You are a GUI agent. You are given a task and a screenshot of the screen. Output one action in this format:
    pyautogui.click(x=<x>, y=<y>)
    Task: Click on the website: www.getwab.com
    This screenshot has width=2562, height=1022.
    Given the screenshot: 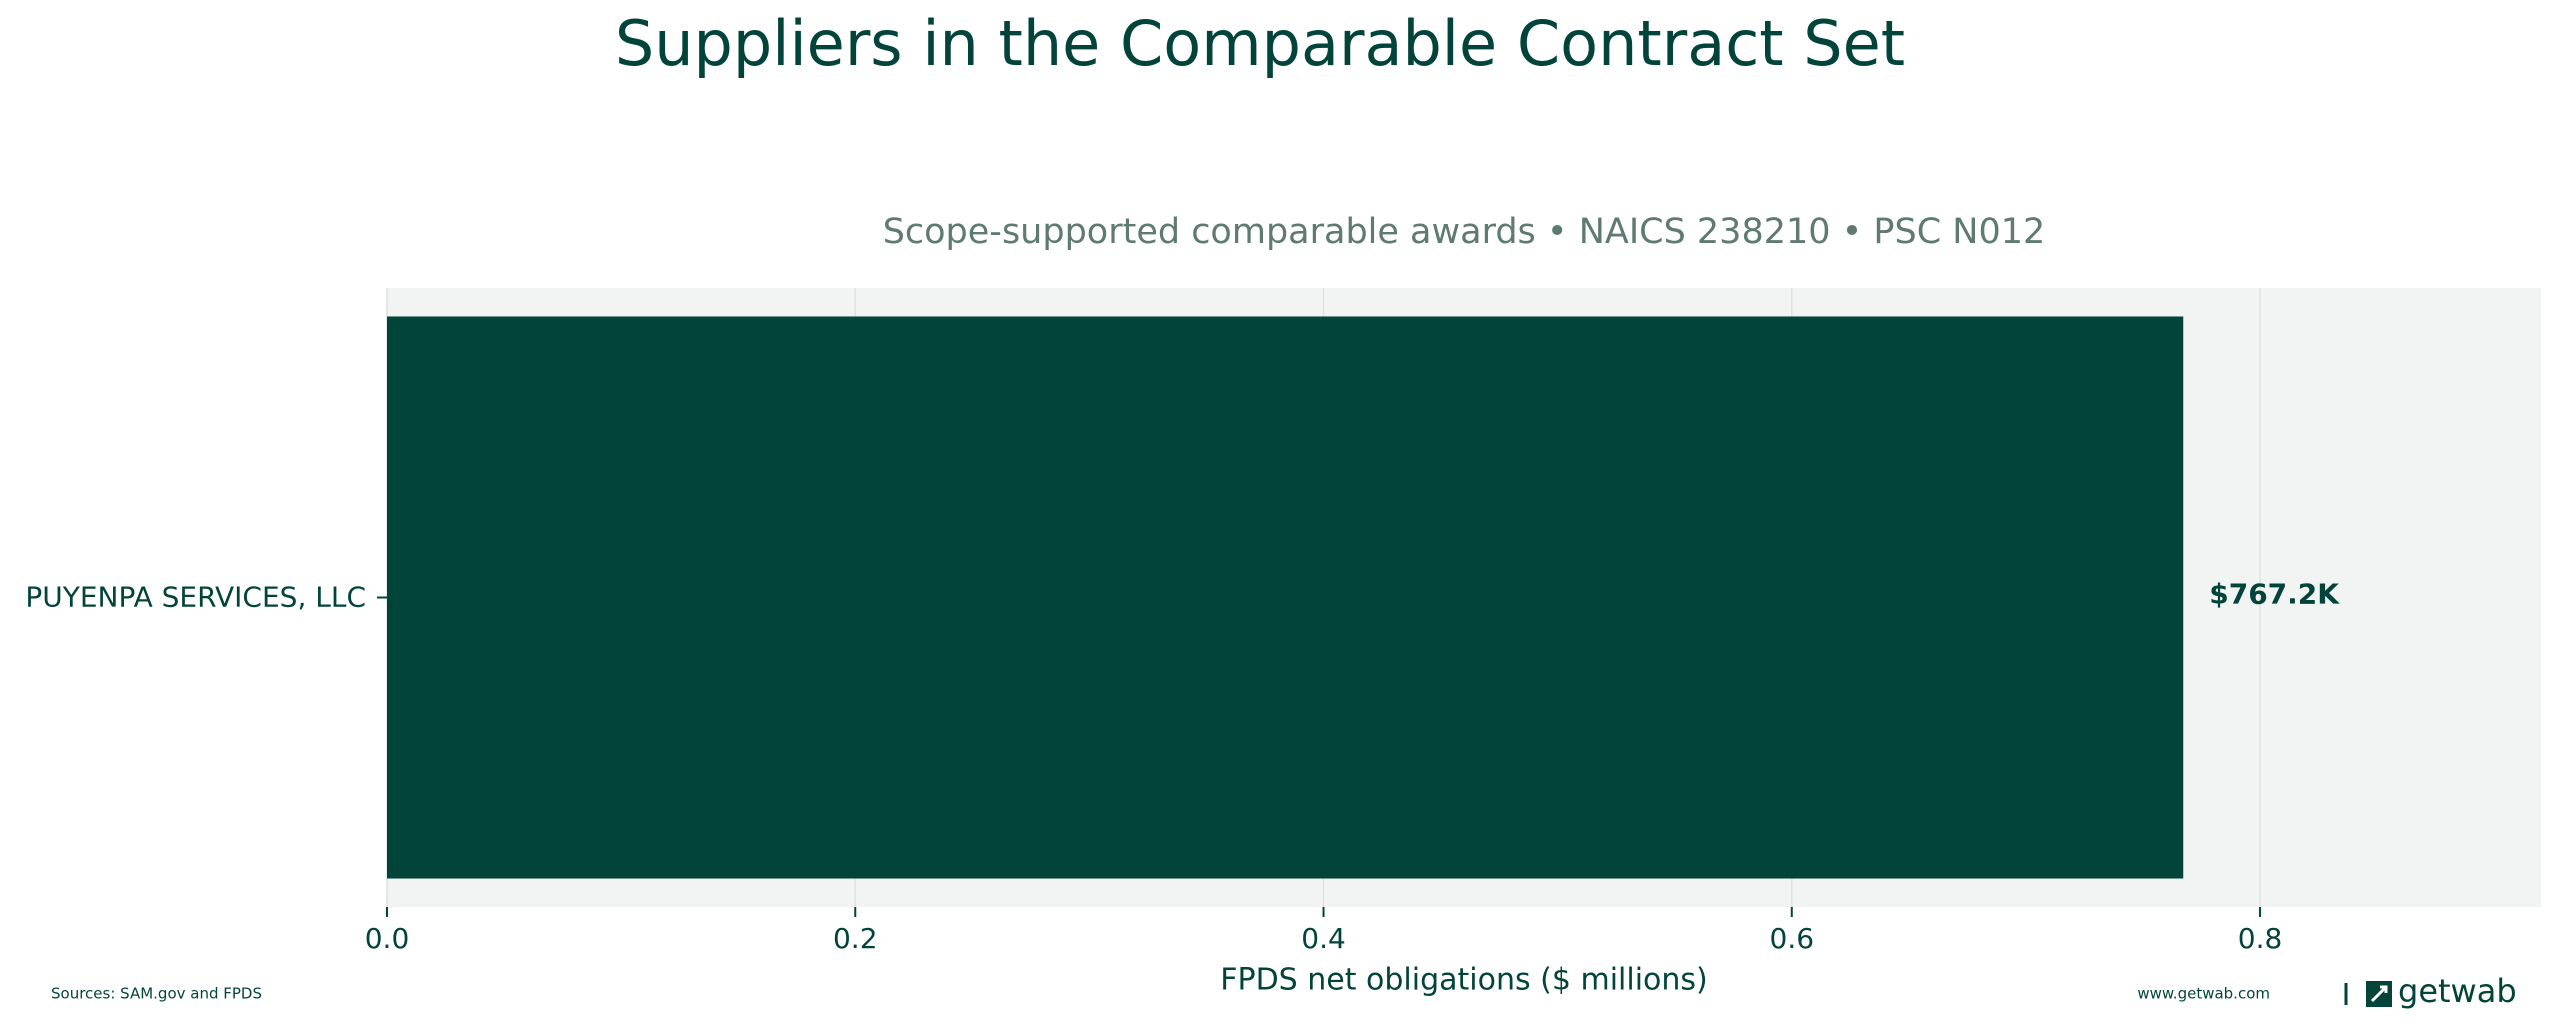 What is the action you would take?
    pyautogui.click(x=2203, y=994)
    